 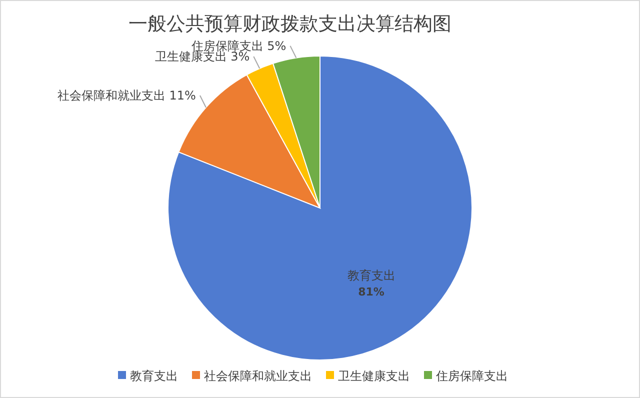 What do you see at coordinates (154, 376) in the screenshot?
I see `legend-label: 教育支出` at bounding box center [154, 376].